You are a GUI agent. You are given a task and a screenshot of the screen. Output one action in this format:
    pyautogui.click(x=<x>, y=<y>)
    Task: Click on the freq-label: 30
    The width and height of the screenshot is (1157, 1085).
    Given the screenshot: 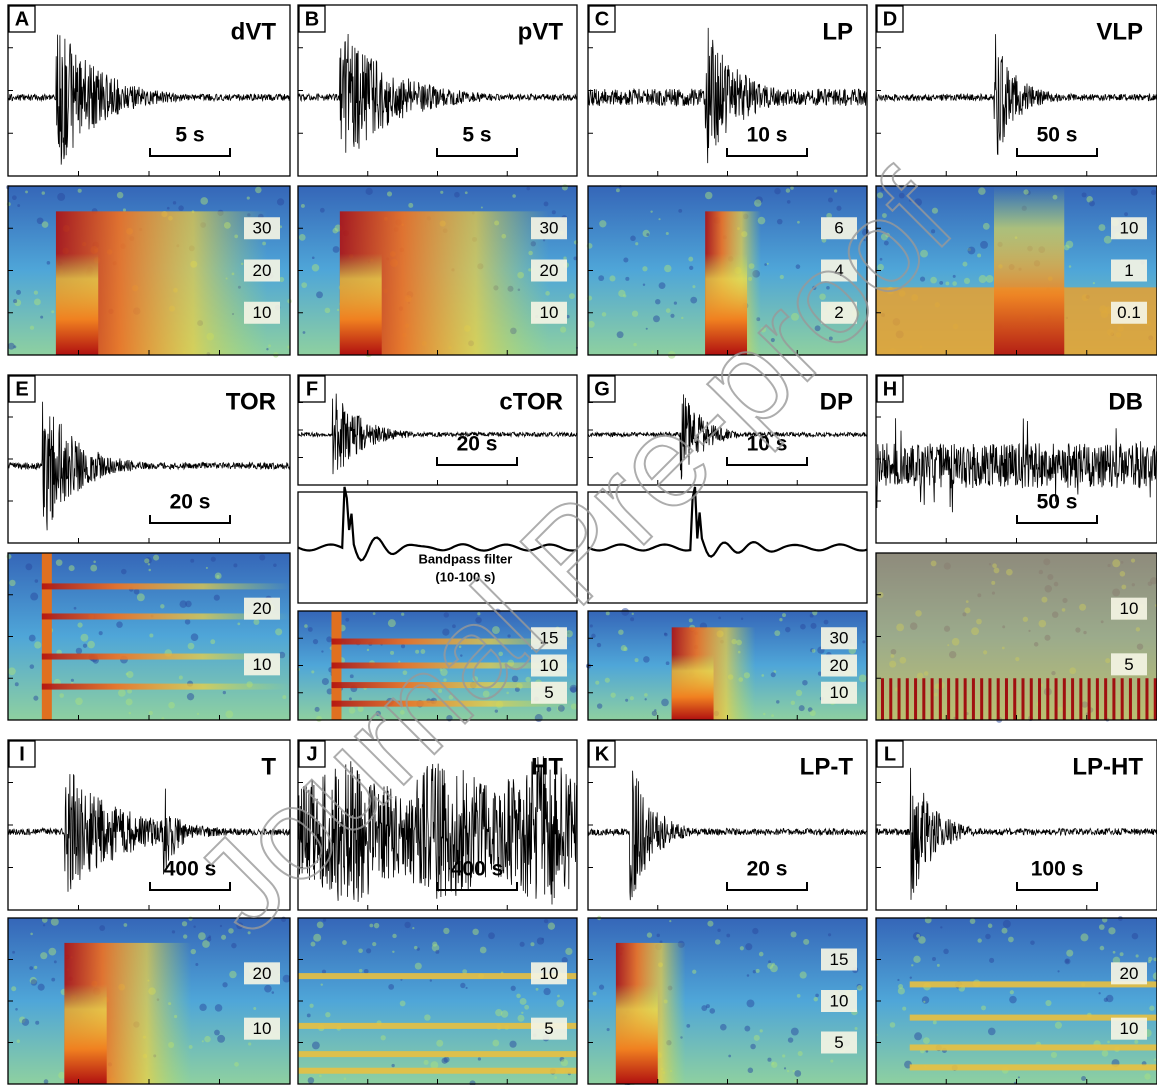 What is the action you would take?
    pyautogui.click(x=262, y=228)
    